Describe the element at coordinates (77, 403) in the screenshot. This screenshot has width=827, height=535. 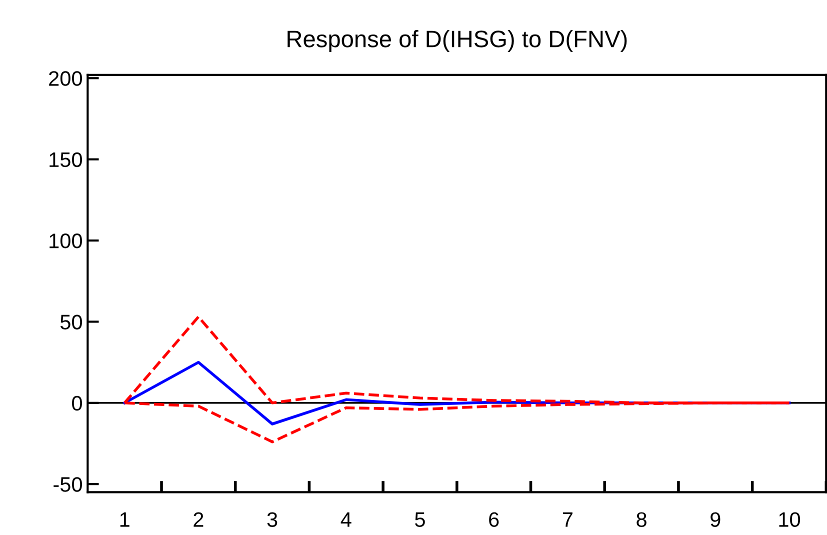
I see `y-tick-label: 0` at that location.